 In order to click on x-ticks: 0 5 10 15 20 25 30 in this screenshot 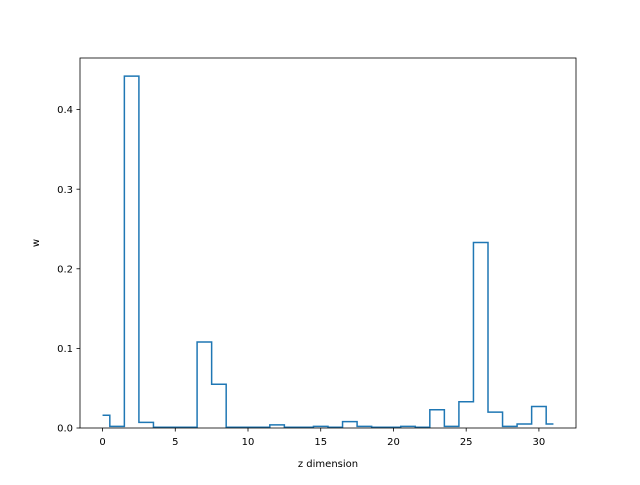, I will do `click(322, 438)`.